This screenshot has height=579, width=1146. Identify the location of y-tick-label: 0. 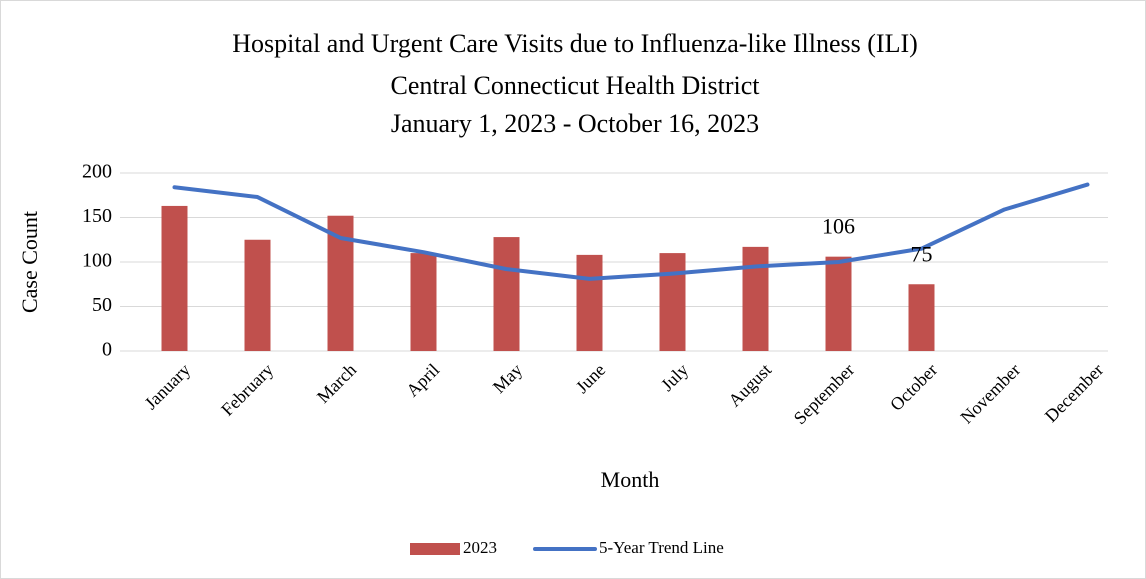
(107, 350).